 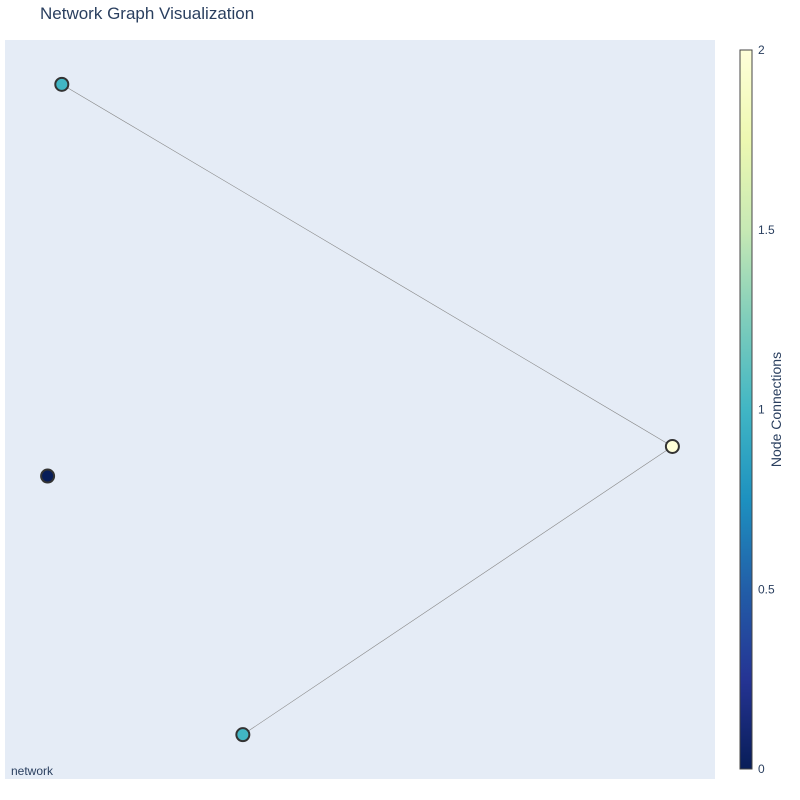 What do you see at coordinates (776, 409) in the screenshot?
I see `colorbar-title: Node Connections` at bounding box center [776, 409].